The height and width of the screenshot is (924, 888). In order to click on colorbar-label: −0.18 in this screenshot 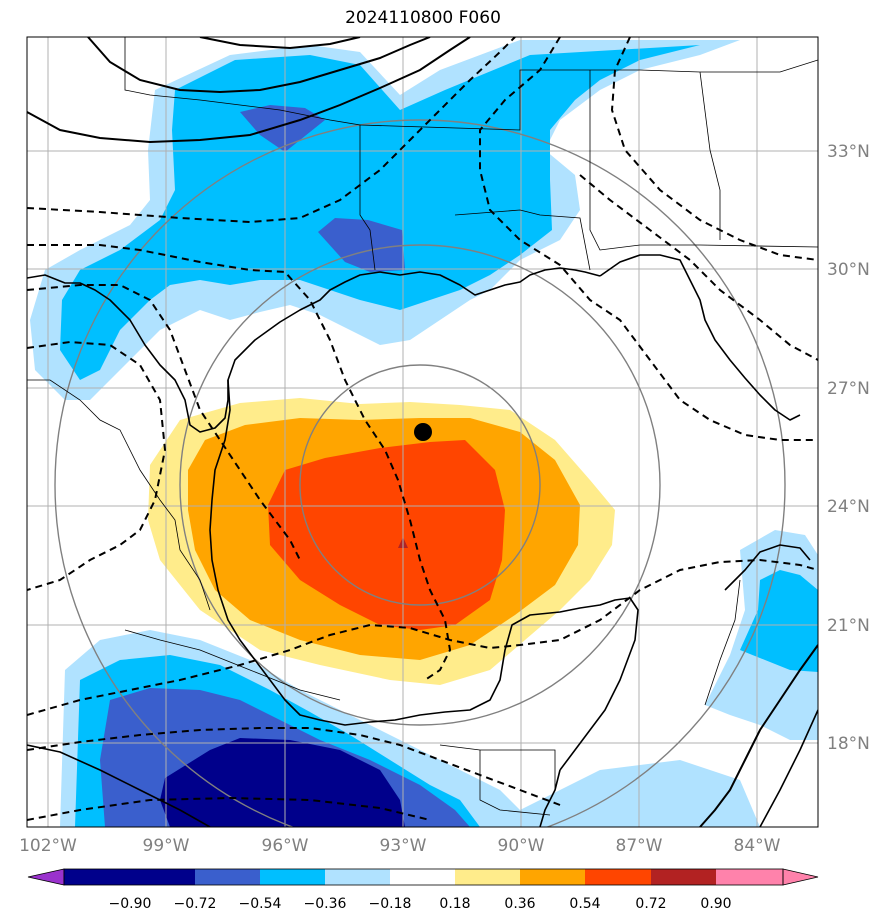, I will do `click(390, 904)`.